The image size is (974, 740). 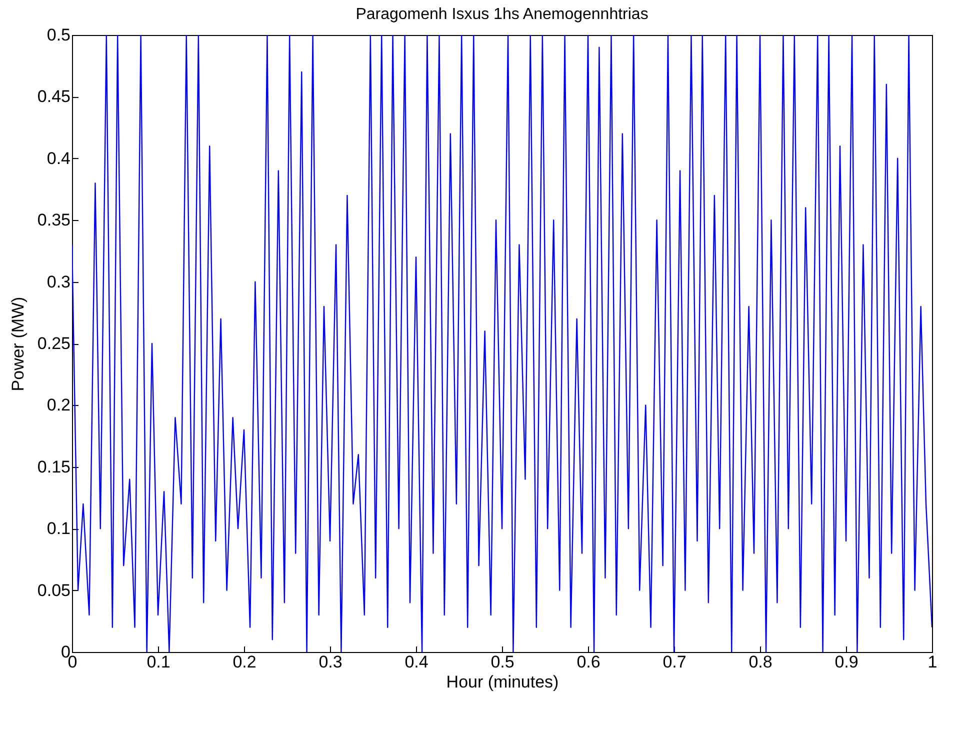 I want to click on y-tick-label: 0.05, so click(x=53, y=590).